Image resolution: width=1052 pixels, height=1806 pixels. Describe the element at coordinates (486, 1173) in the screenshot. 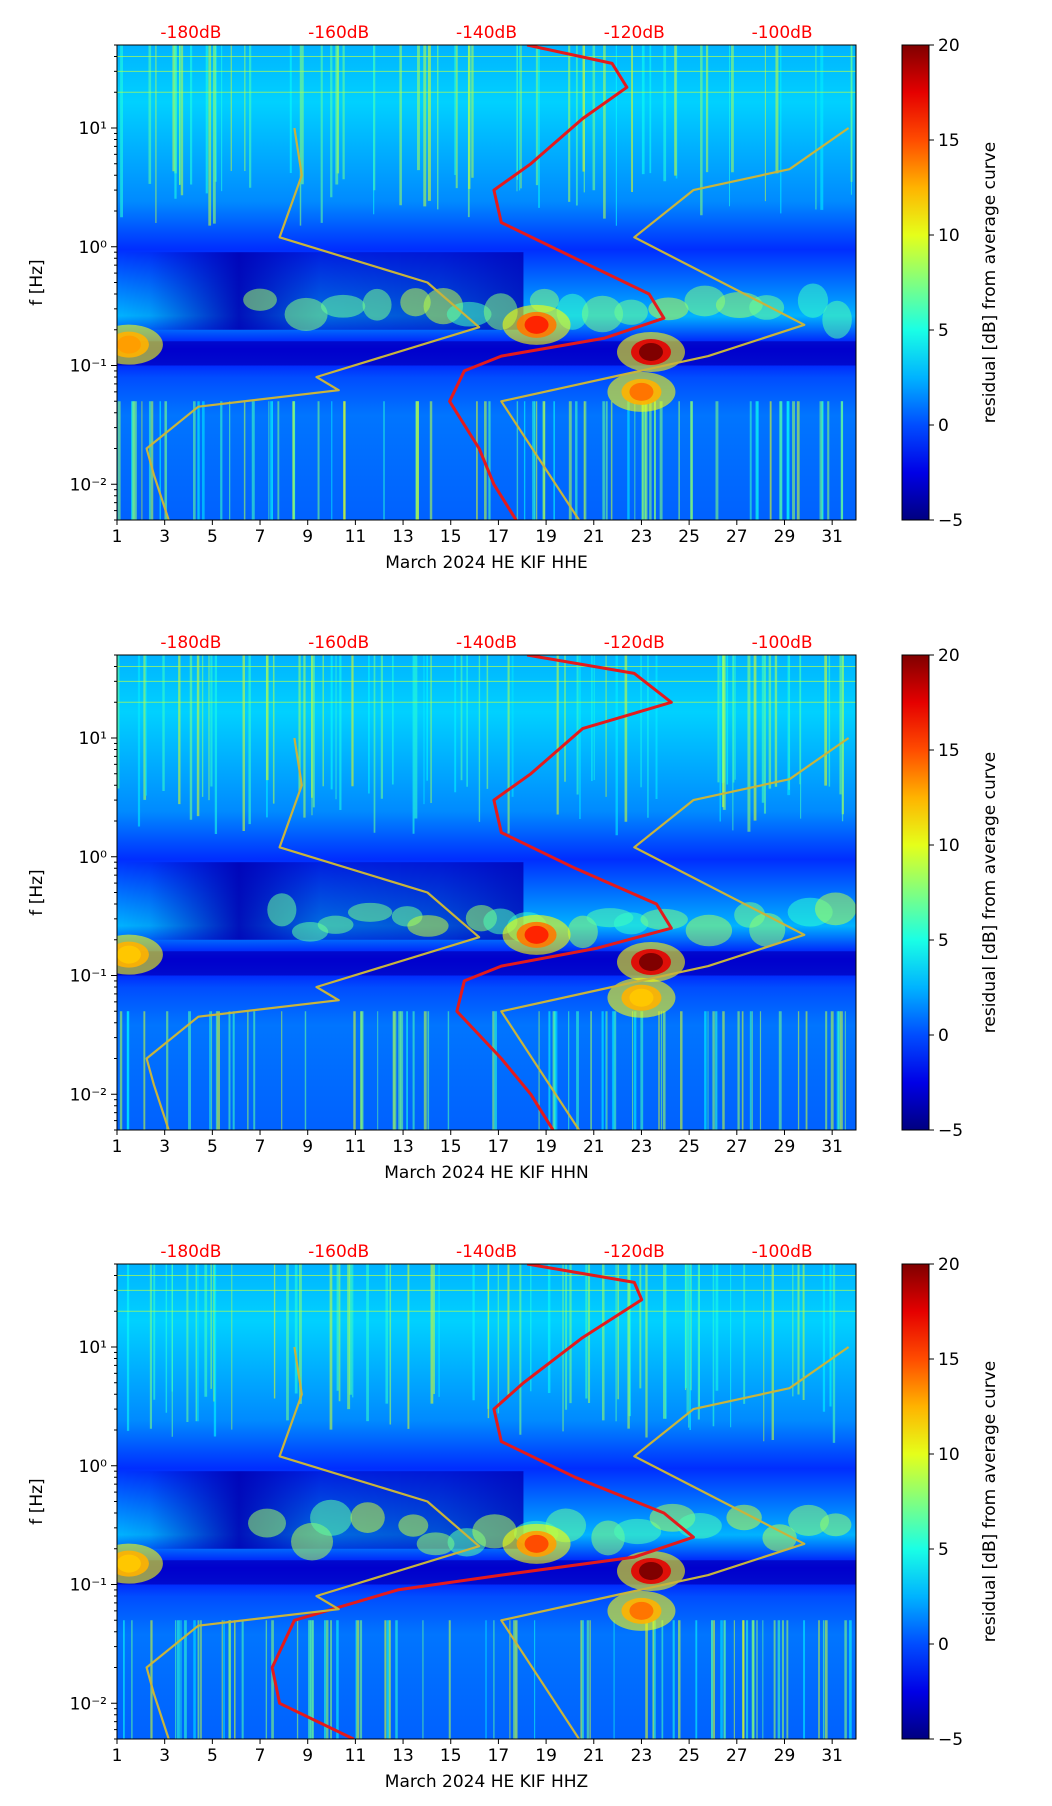

I see `x-axis-label: March 2024 HE KIF HHN` at that location.